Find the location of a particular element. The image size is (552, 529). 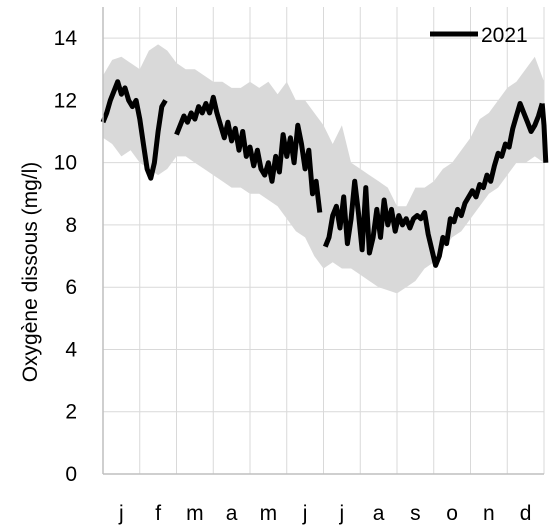

y-tick-label-14: 14 is located at coordinates (66, 38).